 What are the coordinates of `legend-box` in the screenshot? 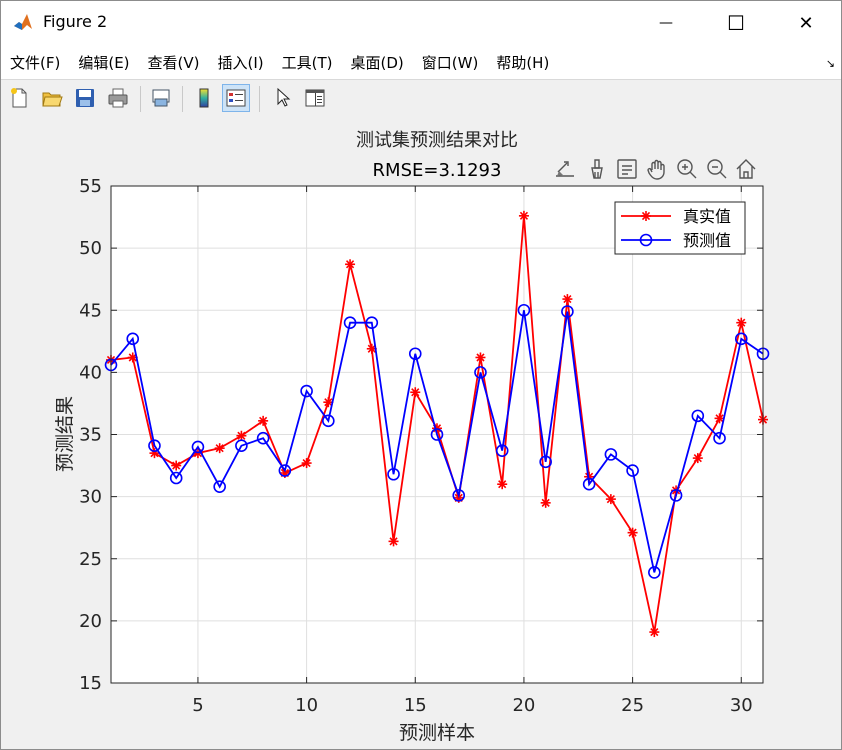 It's located at (680, 228).